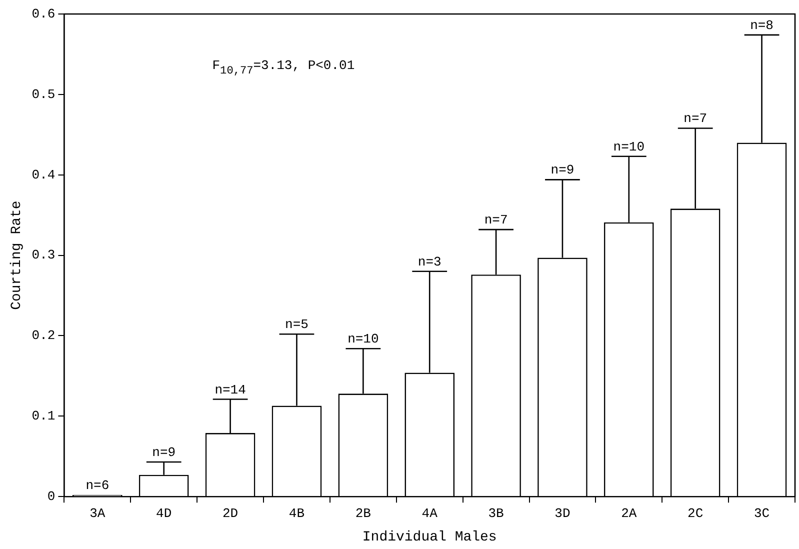 The width and height of the screenshot is (799, 549). I want to click on x-tick-label: 3B, so click(496, 513).